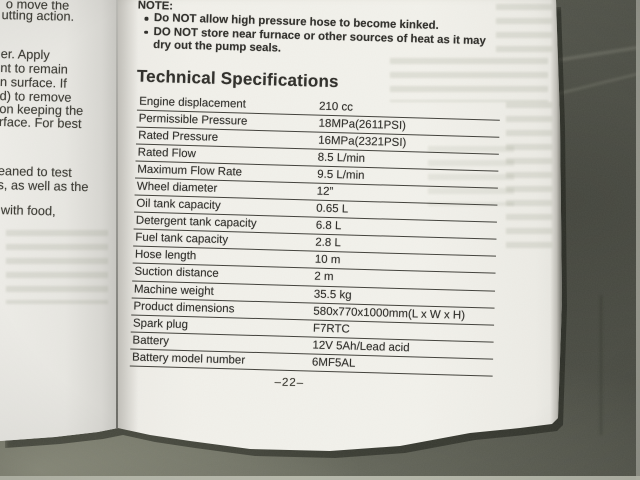 The image size is (640, 480). Describe the element at coordinates (325, 192) in the screenshot. I see `spec-value: 12”` at that location.